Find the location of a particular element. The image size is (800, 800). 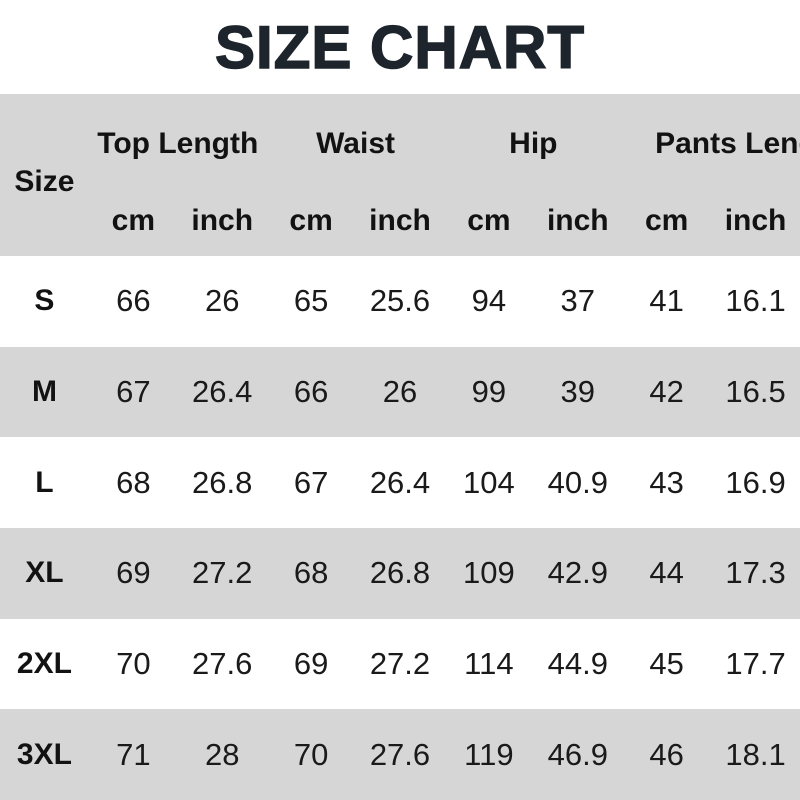

size-label: 2XL is located at coordinates (44, 664).